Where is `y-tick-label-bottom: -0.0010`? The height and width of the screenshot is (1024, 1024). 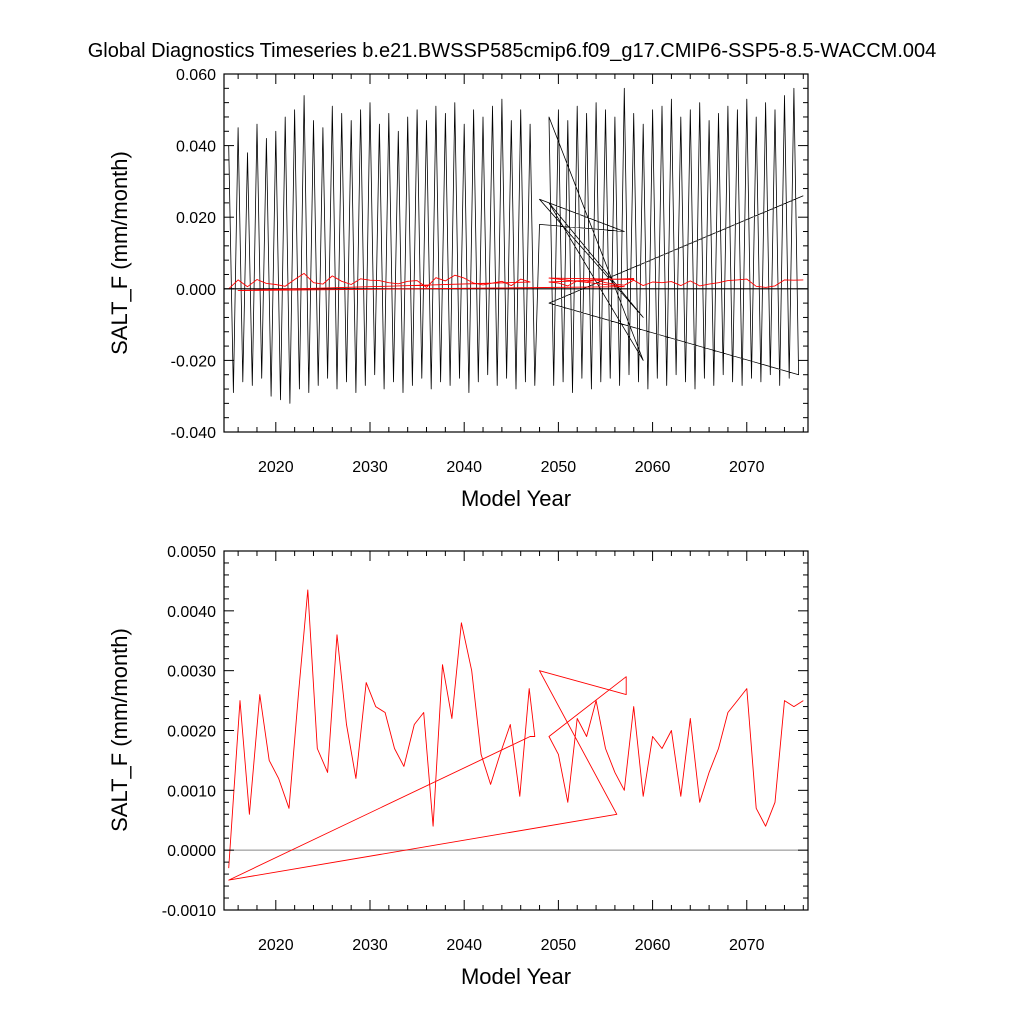
y-tick-label-bottom: -0.0010 is located at coordinates (189, 911).